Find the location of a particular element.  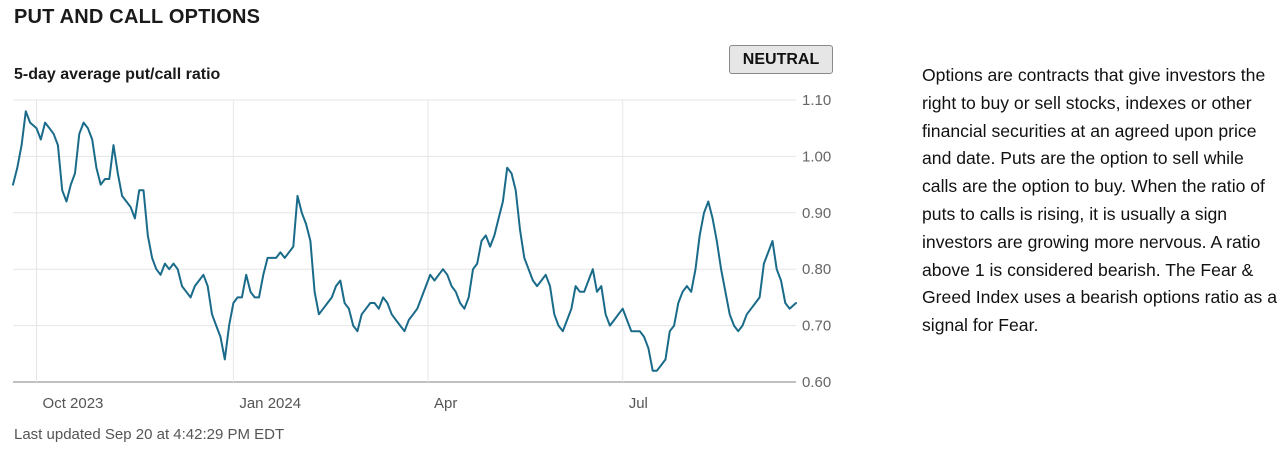

last-updated-text: Last updated Sep 20 at 4:42:29 PM EDT is located at coordinates (149, 434).